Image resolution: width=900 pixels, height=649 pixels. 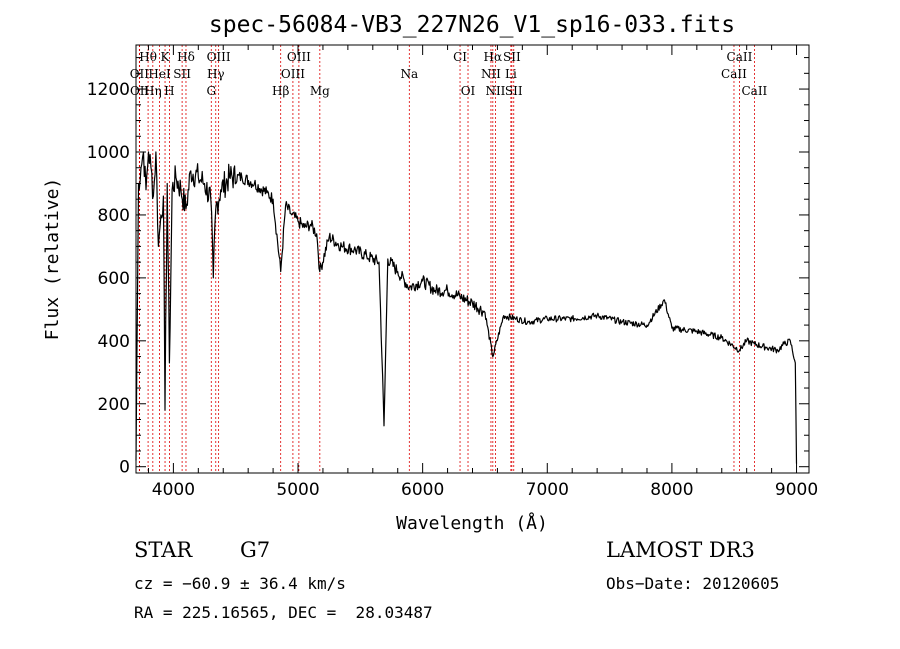 What do you see at coordinates (297, 490) in the screenshot?
I see `x-tick-label: 5000` at bounding box center [297, 490].